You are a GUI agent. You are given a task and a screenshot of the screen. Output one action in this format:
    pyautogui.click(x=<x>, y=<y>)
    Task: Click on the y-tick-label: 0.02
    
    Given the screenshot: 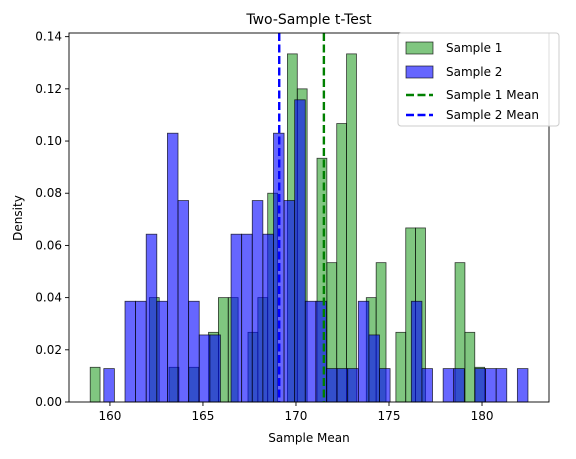 What is the action you would take?
    pyautogui.click(x=48, y=350)
    